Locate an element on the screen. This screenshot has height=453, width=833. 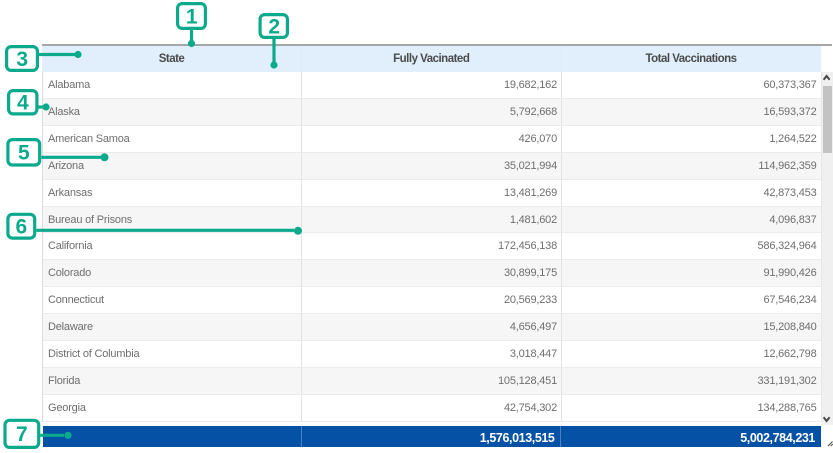
svg-text: 5 is located at coordinates (24, 153).